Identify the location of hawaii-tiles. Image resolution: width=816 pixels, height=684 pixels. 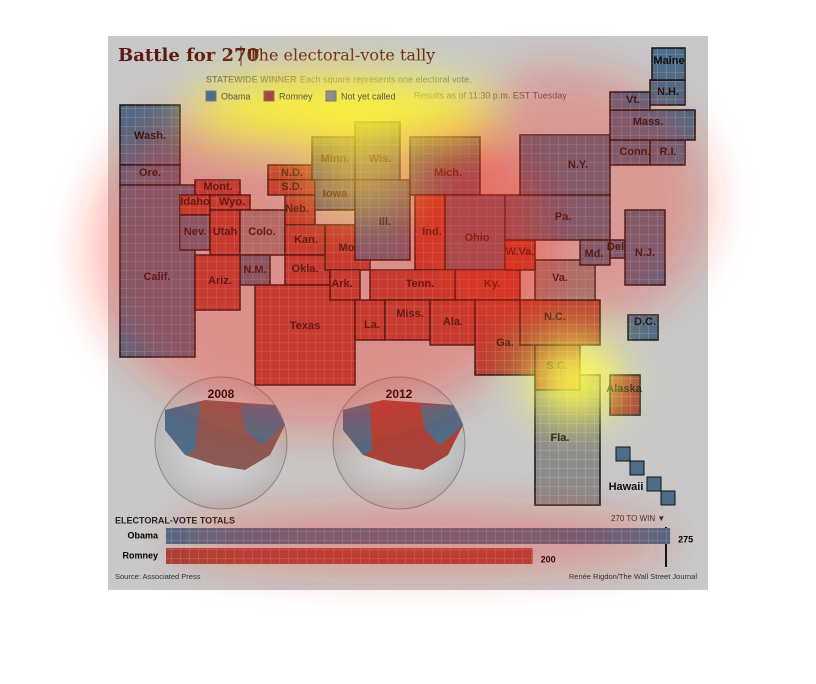
(645, 476).